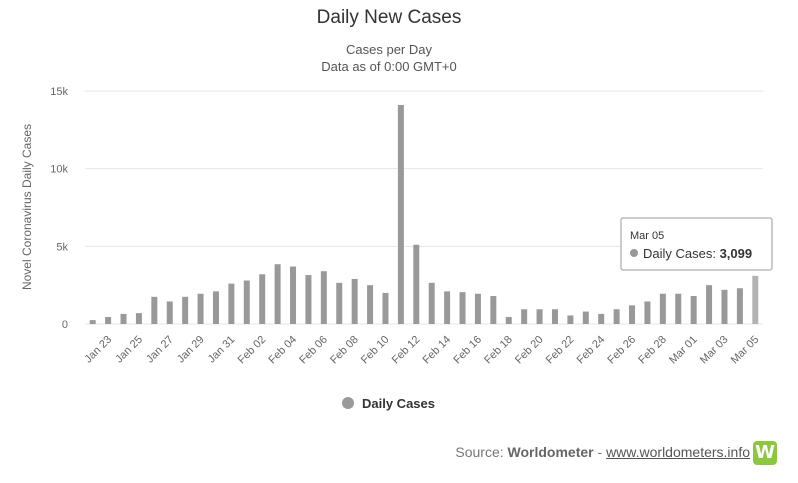  I want to click on x-tick-label: Feb 26, so click(621, 350).